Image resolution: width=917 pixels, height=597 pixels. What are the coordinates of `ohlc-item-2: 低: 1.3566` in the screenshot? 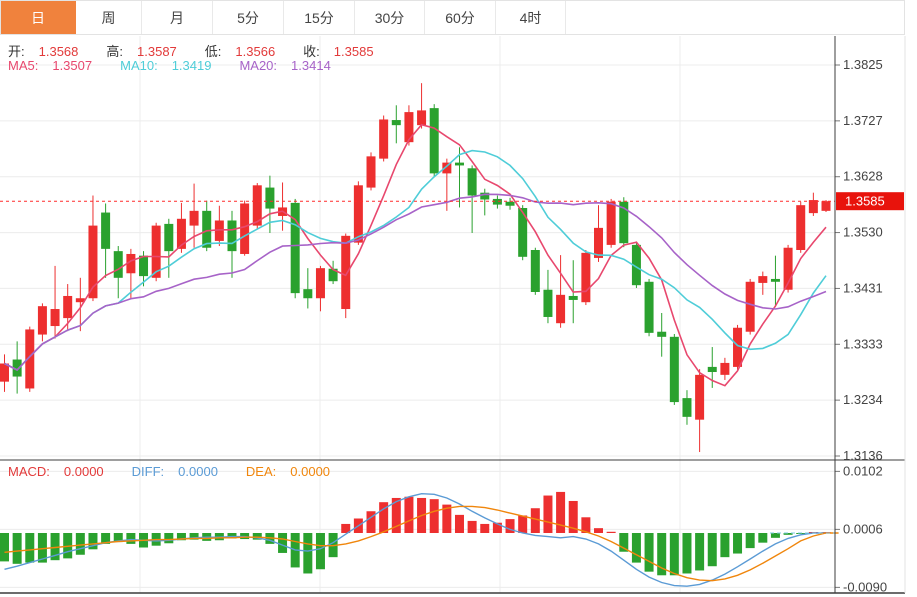 It's located at (240, 51).